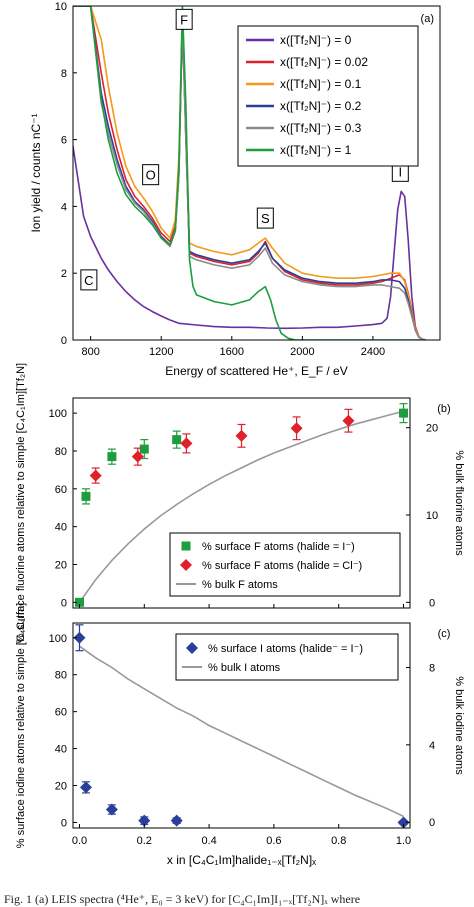 This screenshot has height=907, width=474. Describe the element at coordinates (432, 429) in the screenshot. I see `panel-b-y2tick-label: 20` at that location.